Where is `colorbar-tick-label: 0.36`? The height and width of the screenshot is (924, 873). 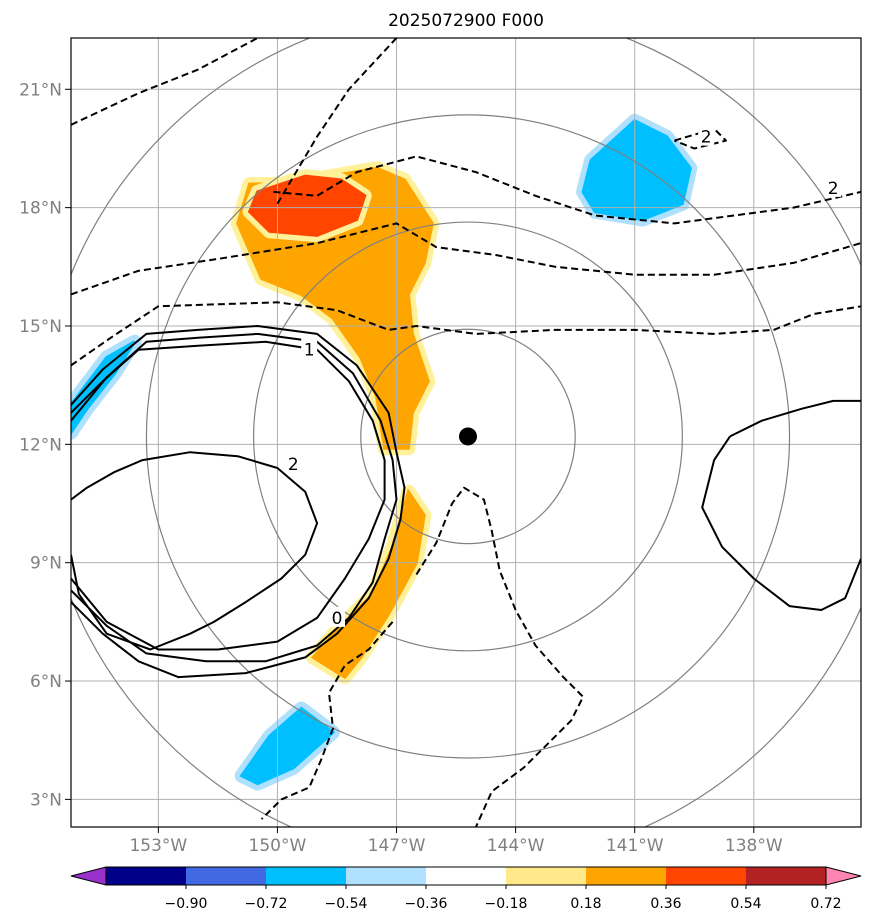 colorbar-tick-label: 0.36 is located at coordinates (665, 904).